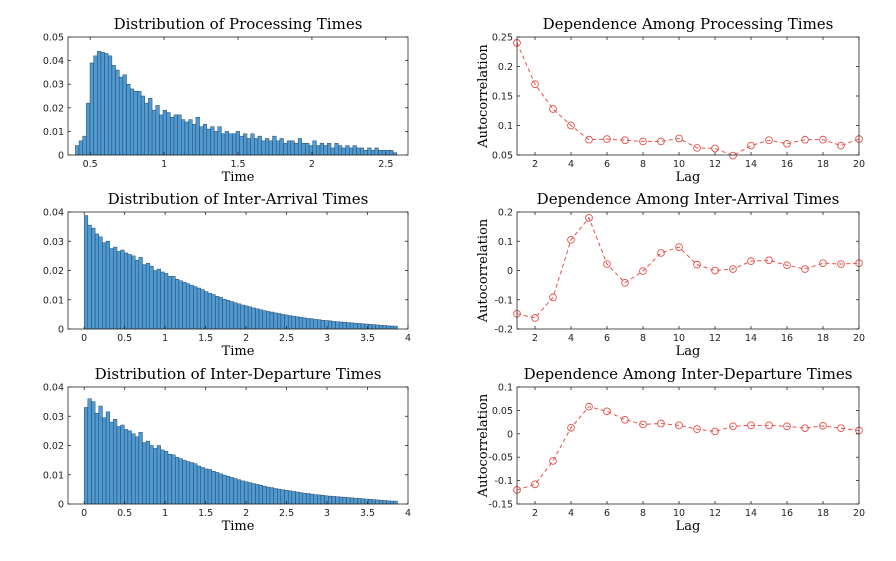 Image resolution: width=896 pixels, height=561 pixels. What do you see at coordinates (751, 164) in the screenshot?
I see `x-tick-label: 14` at bounding box center [751, 164].